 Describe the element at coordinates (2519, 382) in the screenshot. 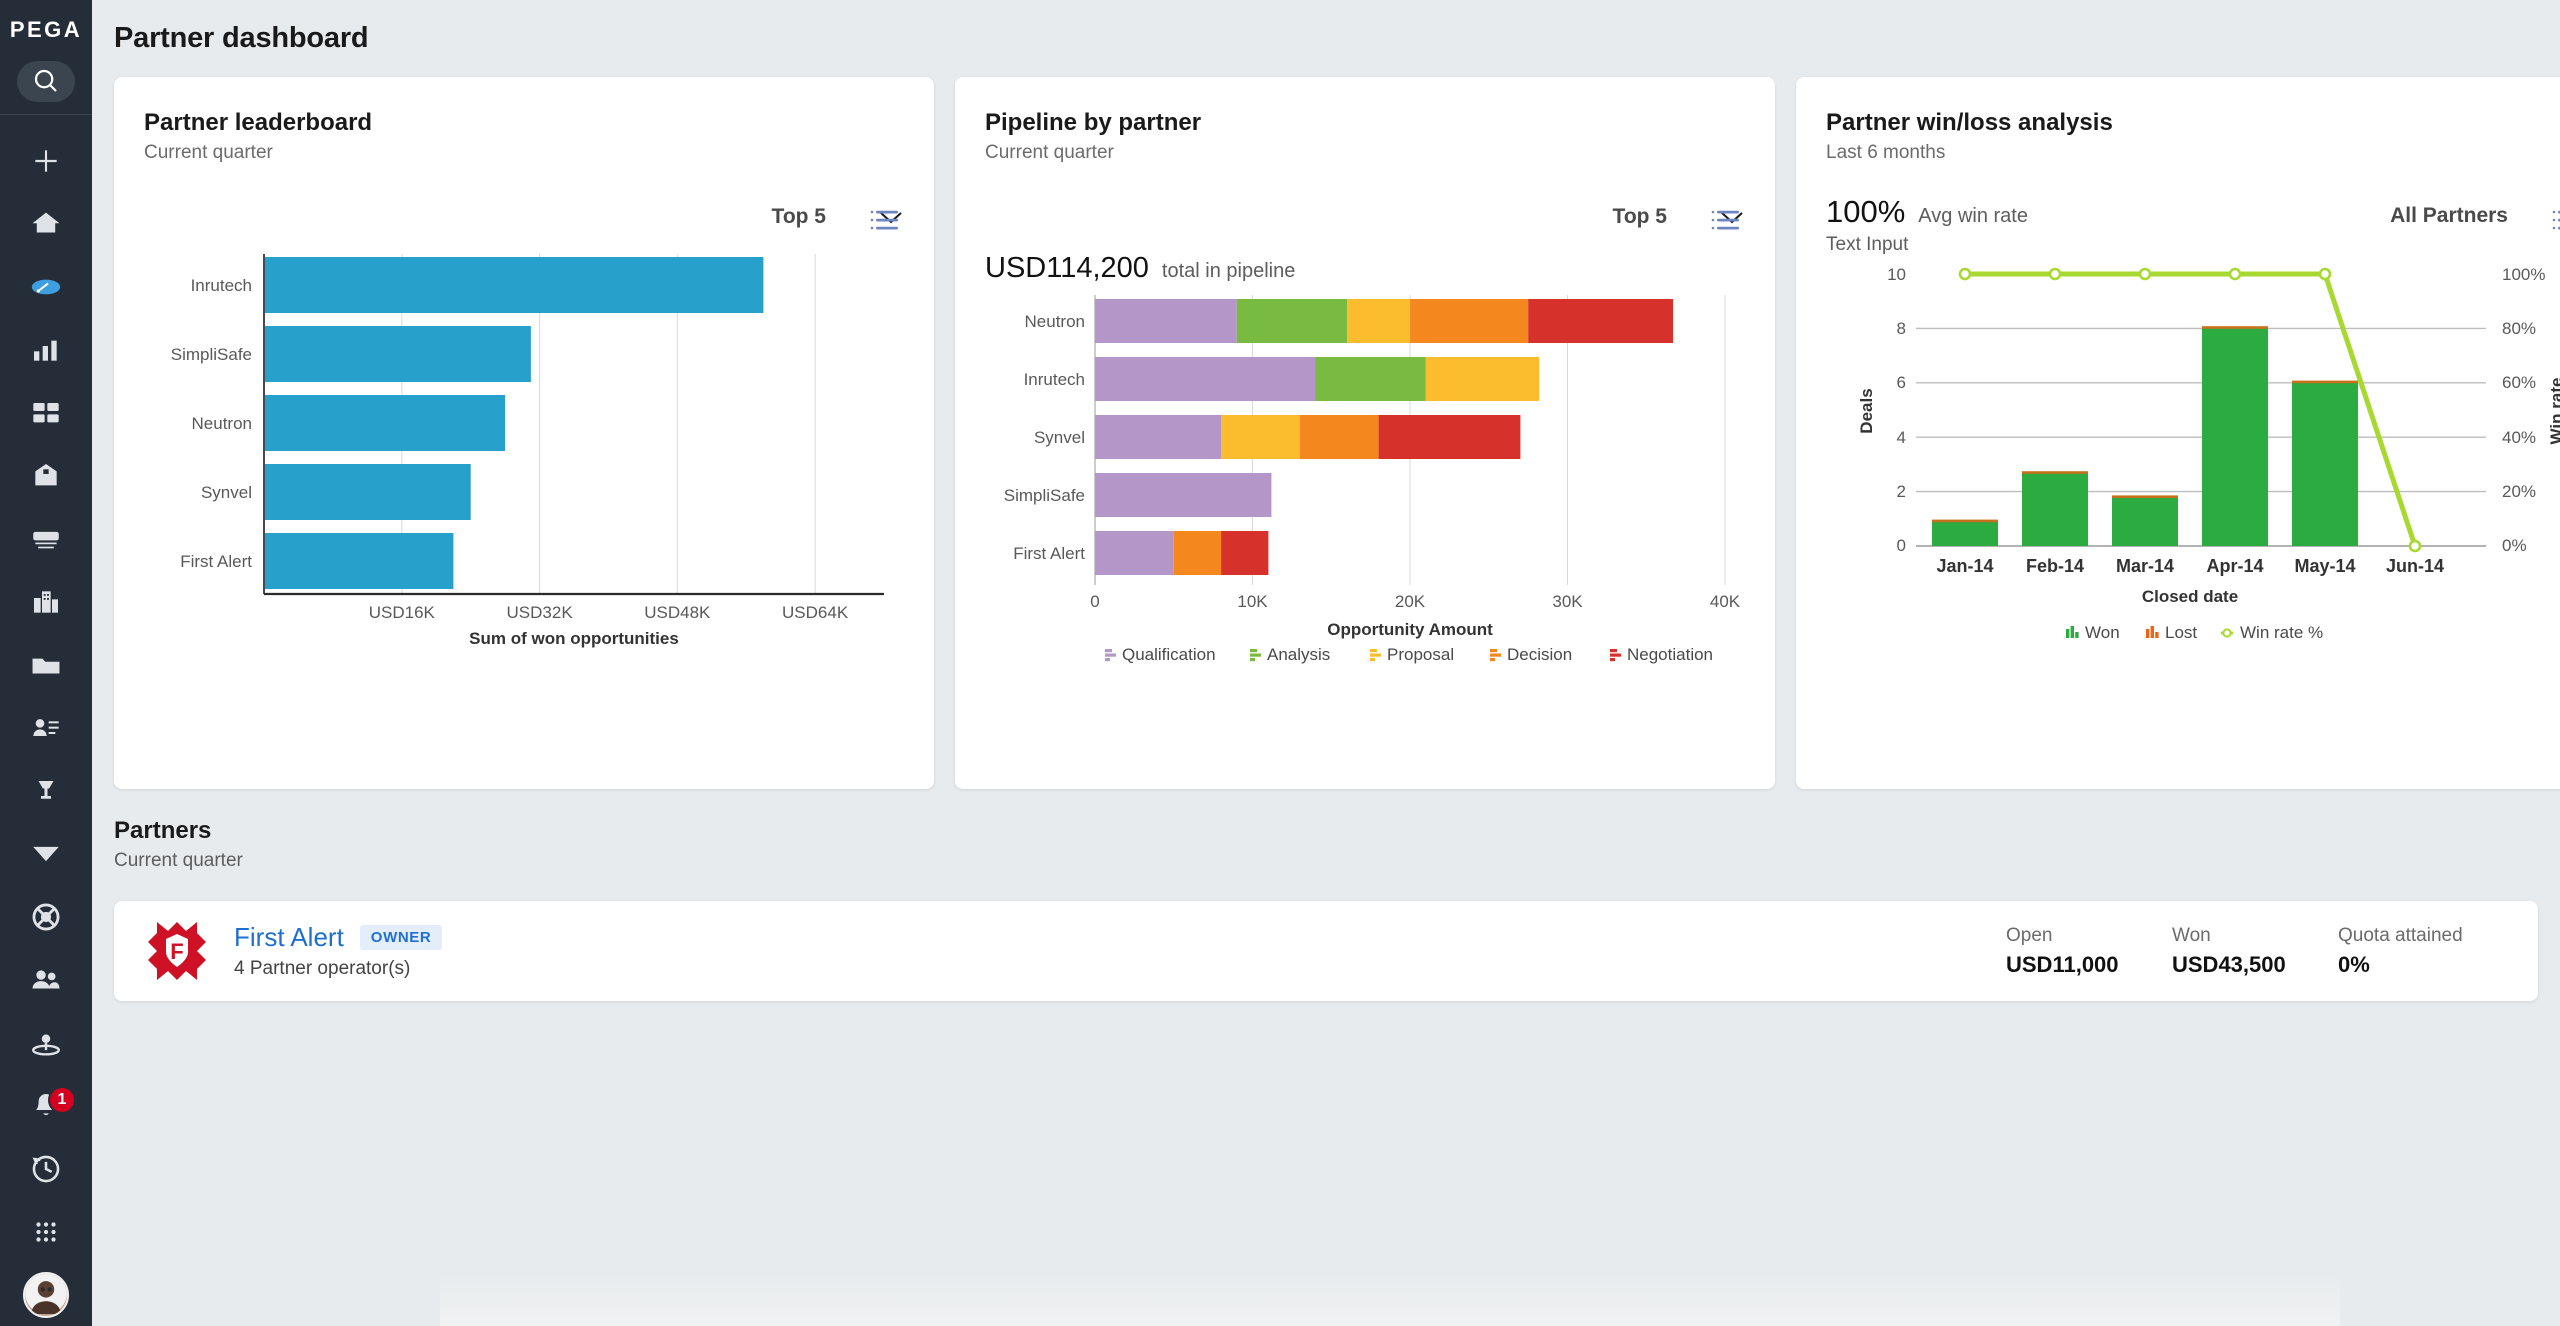

I see `svg-text: 60%` at that location.